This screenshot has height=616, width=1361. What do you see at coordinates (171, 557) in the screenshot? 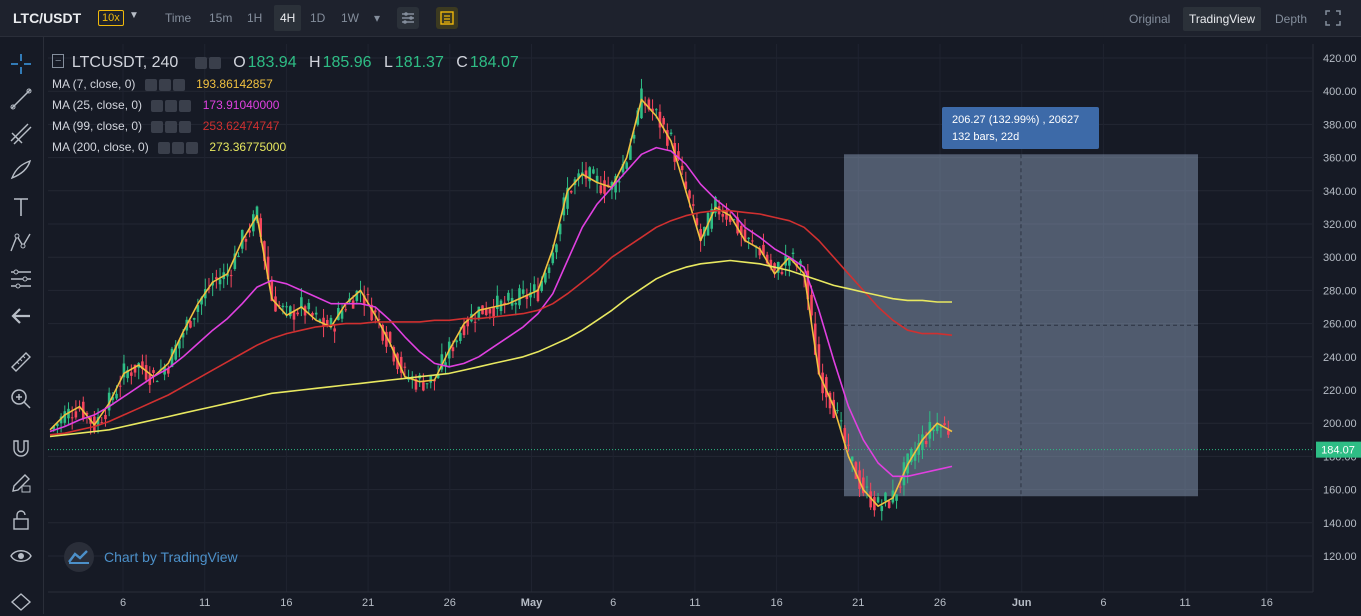
I see `watermark-text: Chart by TradingView` at bounding box center [171, 557].